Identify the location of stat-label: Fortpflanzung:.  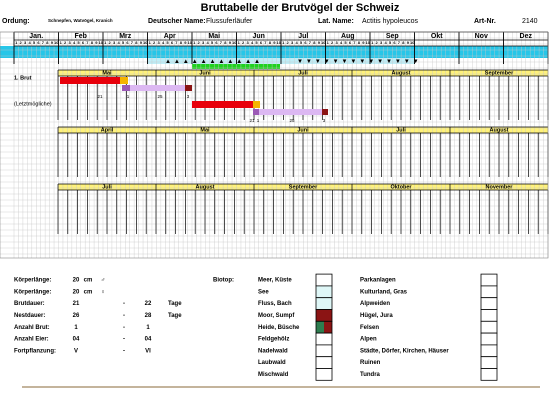
(35, 351).